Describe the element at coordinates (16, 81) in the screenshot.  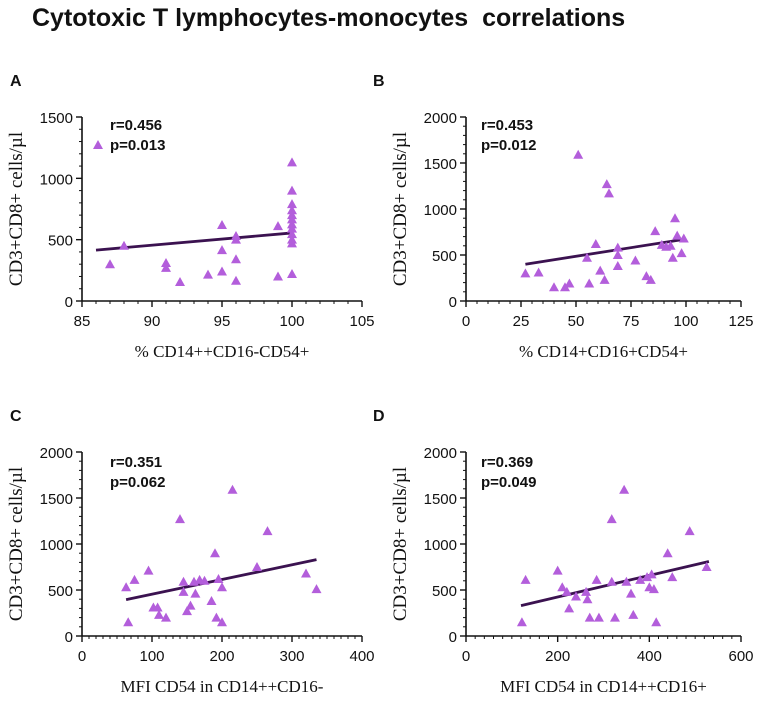
I see `panel-label: A` at that location.